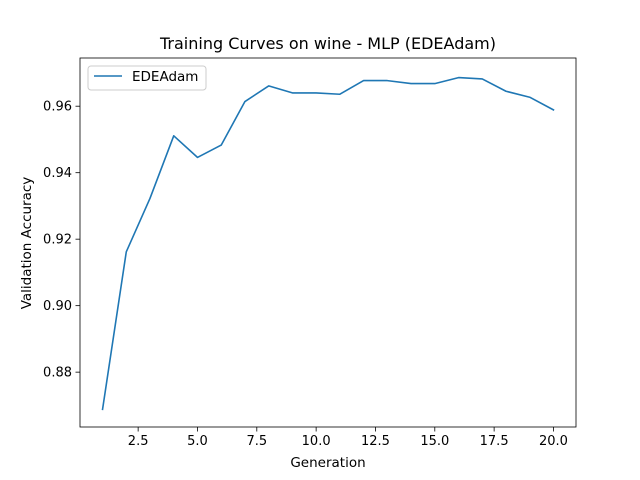 Image resolution: width=640 pixels, height=480 pixels. What do you see at coordinates (316, 441) in the screenshot?
I see `x-tick-label: 10.0` at bounding box center [316, 441].